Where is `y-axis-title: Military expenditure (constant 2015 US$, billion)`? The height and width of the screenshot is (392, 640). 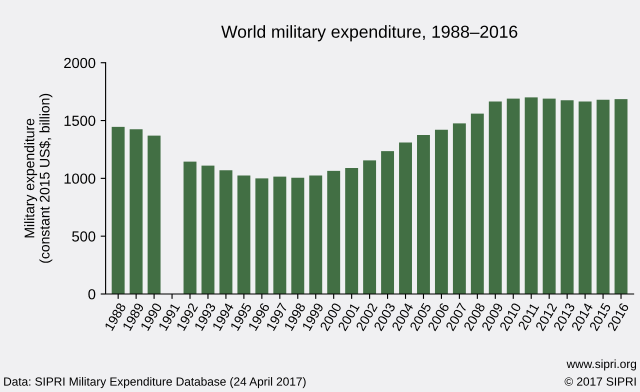 y-axis-title: Military expenditure (constant 2015 US$, billion) is located at coordinates (38, 178).